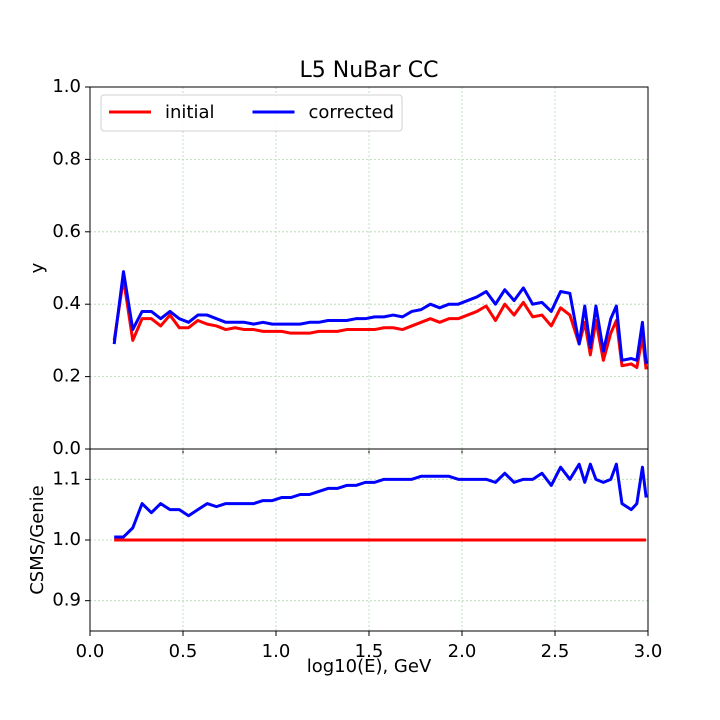 The height and width of the screenshot is (720, 720). What do you see at coordinates (352, 112) in the screenshot?
I see `legend-label: corrected` at bounding box center [352, 112].